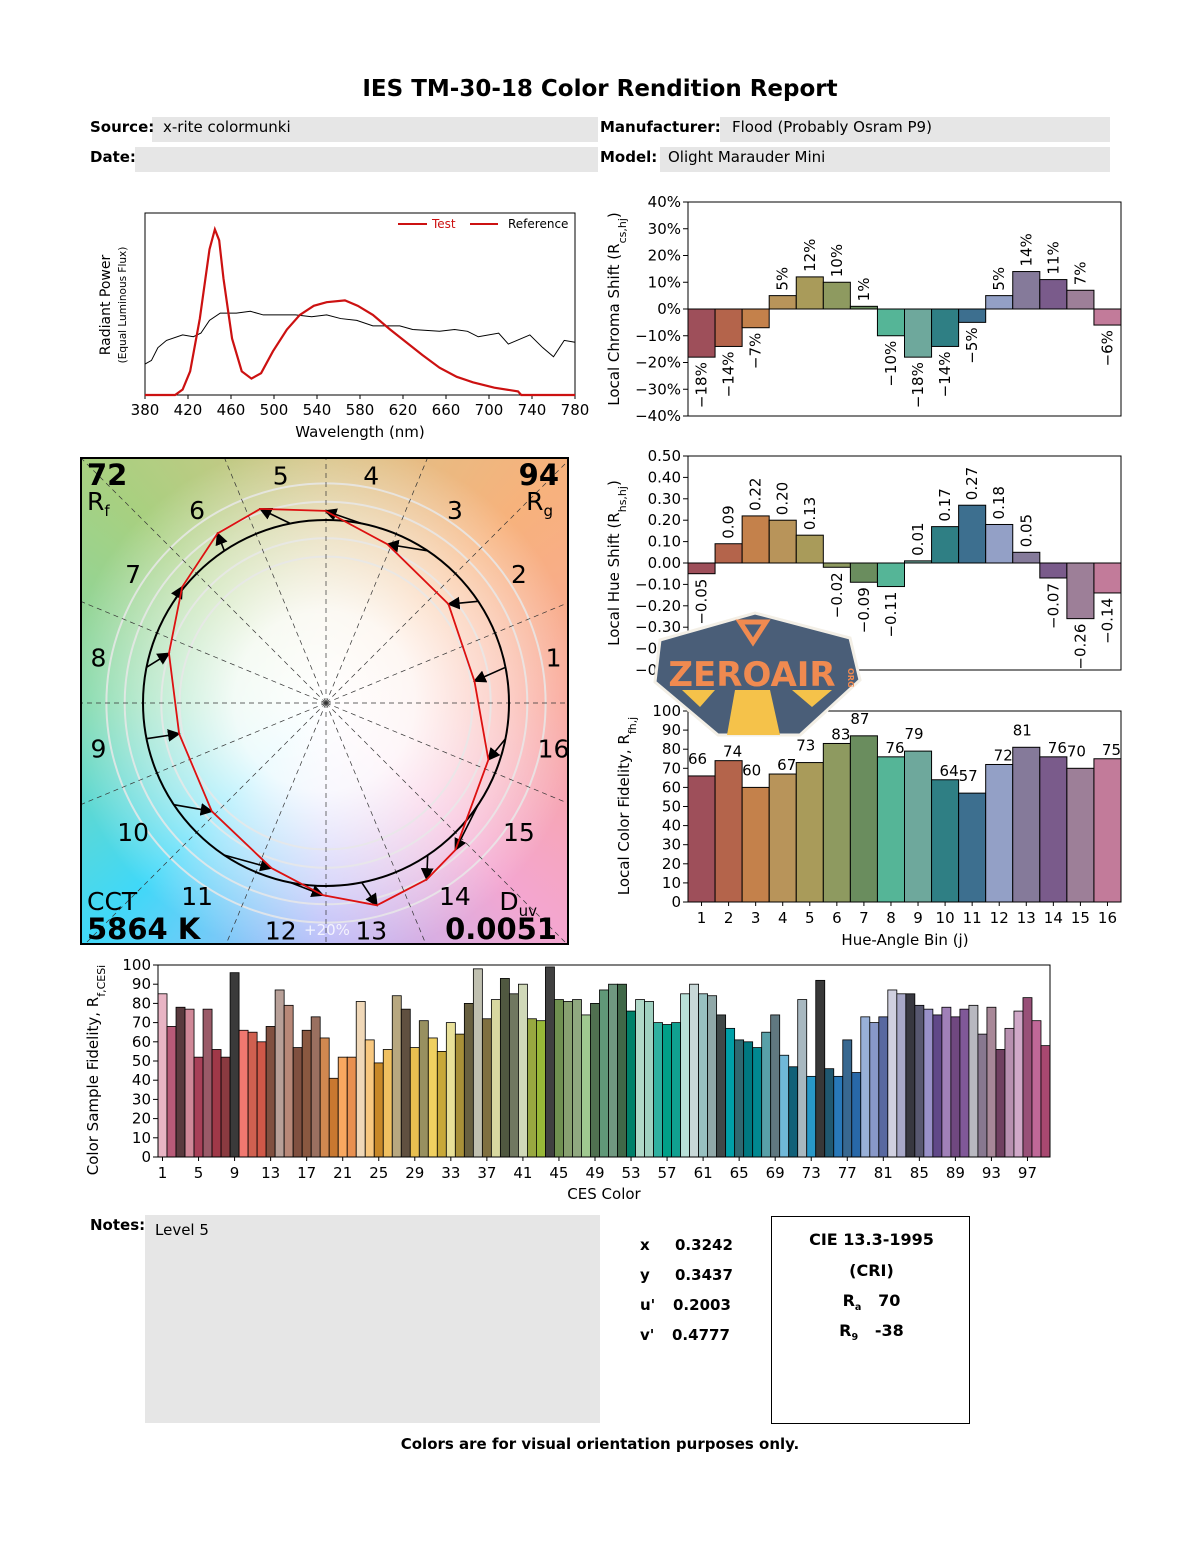 The image size is (1200, 1550). What do you see at coordinates (558, 1173) in the screenshot?
I see `x-tick-label: 45` at bounding box center [558, 1173].